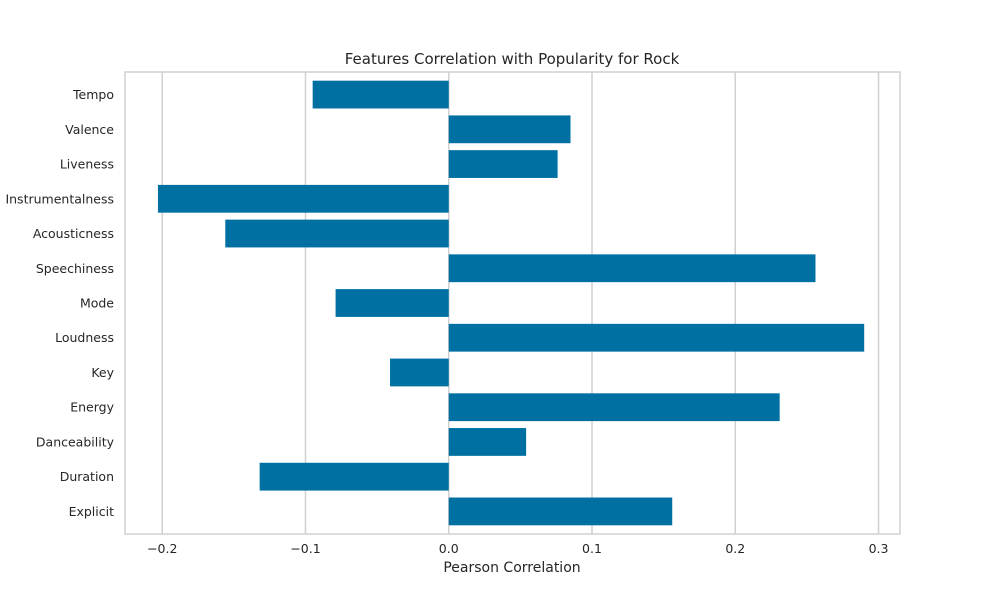 This screenshot has width=1000, height=604. Describe the element at coordinates (92, 511) in the screenshot. I see `y-tick-label: Explicit` at that location.